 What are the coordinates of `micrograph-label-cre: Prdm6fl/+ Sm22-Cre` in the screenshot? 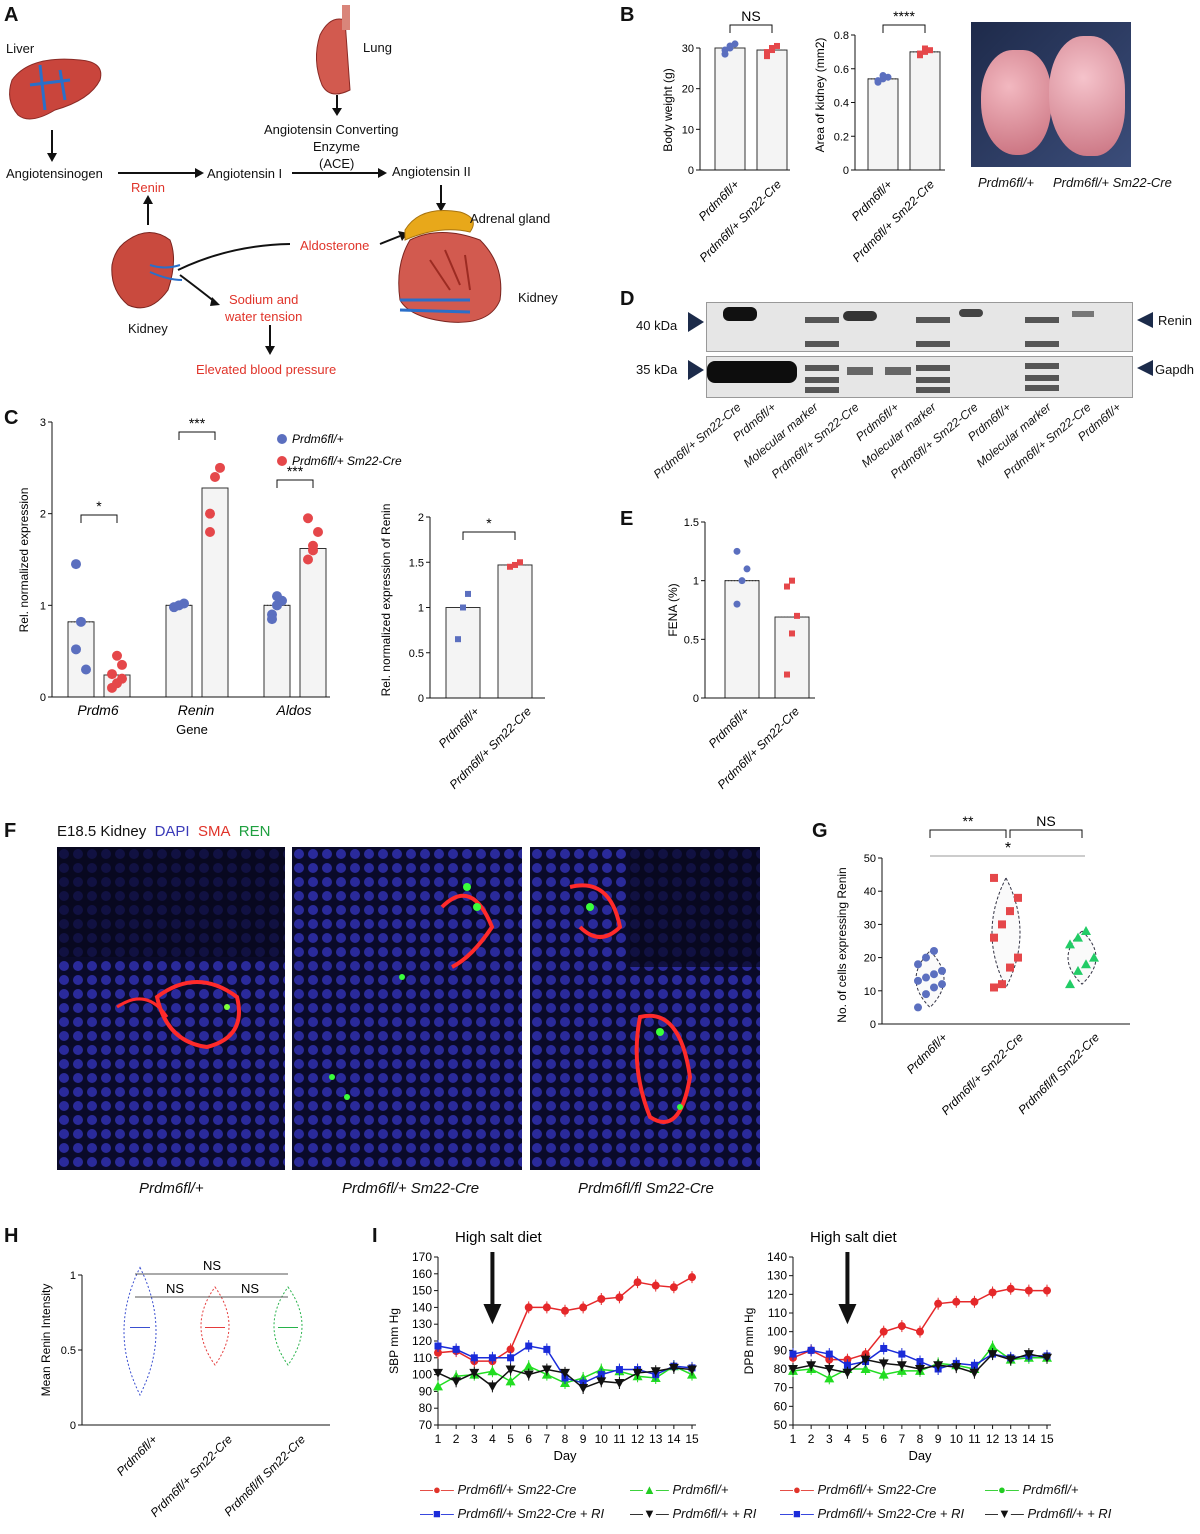 It's located at (411, 1188).